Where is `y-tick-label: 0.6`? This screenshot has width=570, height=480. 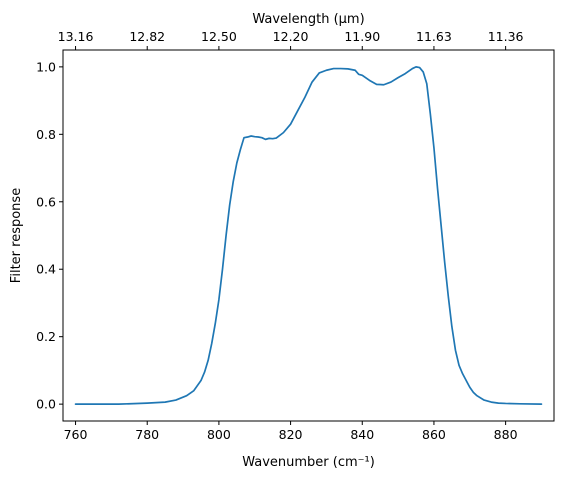 y-tick-label: 0.6 is located at coordinates (46, 201).